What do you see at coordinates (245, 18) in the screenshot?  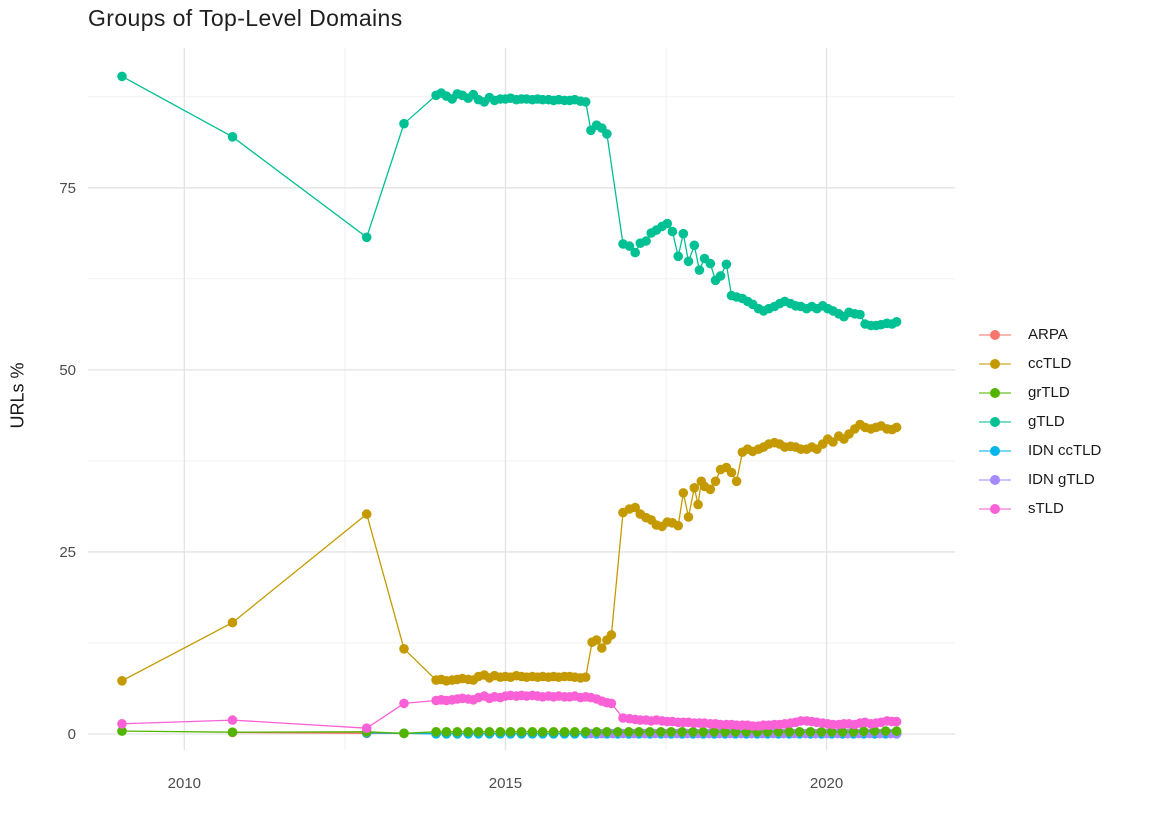 I see `chart-title: Groups of Top-Level Domains` at bounding box center [245, 18].